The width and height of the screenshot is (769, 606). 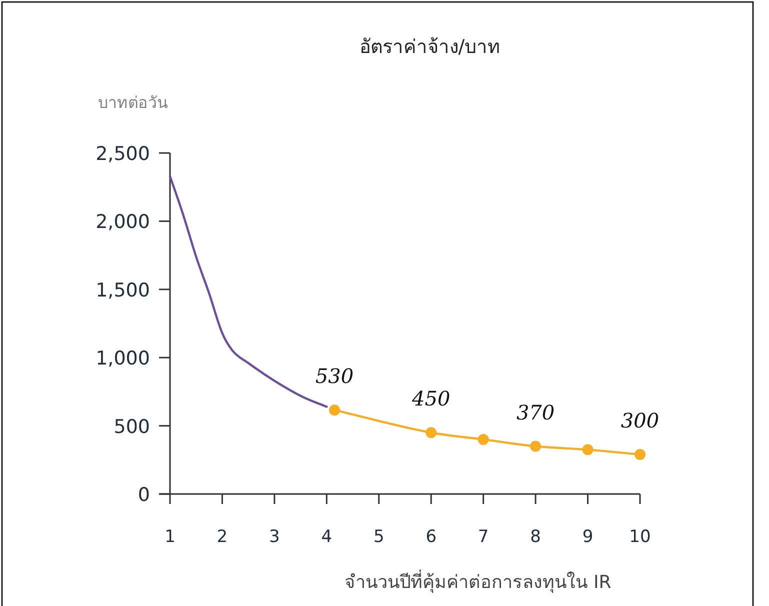 I want to click on y-tick-label: 2,500, so click(x=123, y=154).